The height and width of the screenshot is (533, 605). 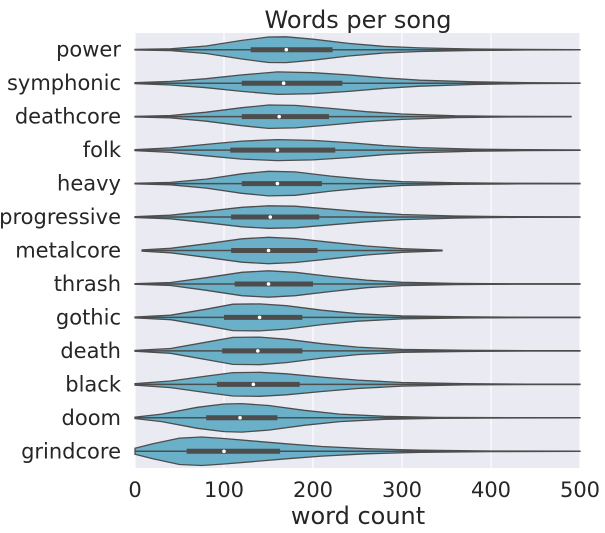 What do you see at coordinates (134, 490) in the screenshot?
I see `x-tick-label: 0` at bounding box center [134, 490].